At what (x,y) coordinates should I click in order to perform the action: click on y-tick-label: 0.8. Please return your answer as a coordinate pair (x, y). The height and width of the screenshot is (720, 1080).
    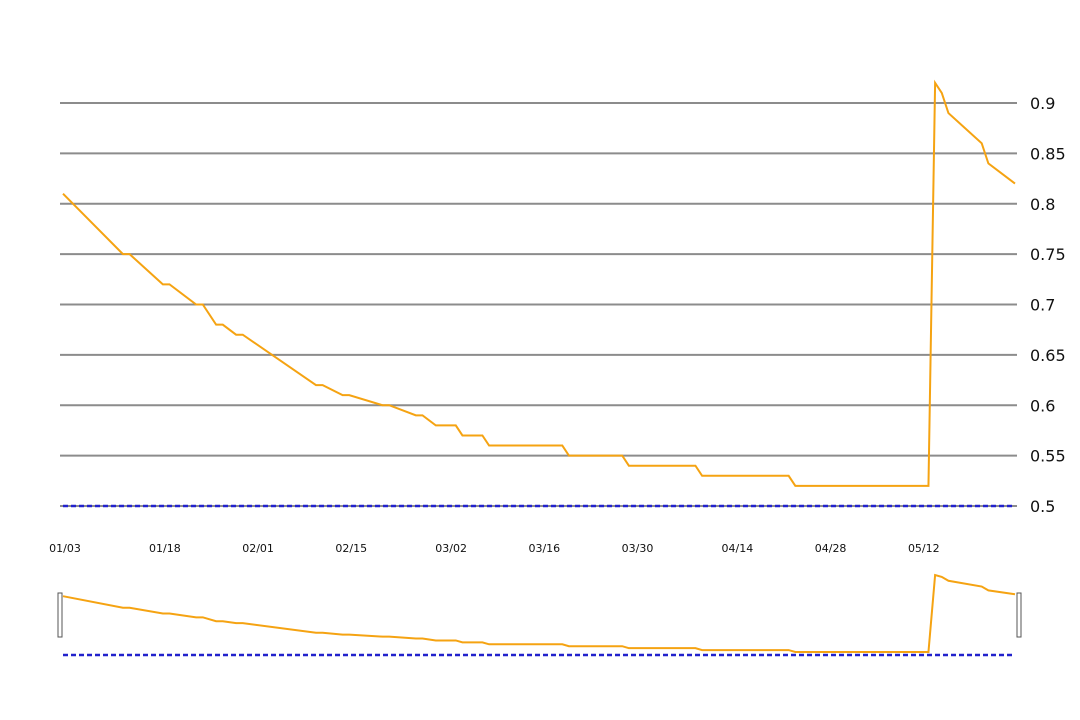
    Looking at the image, I should click on (1042, 204).